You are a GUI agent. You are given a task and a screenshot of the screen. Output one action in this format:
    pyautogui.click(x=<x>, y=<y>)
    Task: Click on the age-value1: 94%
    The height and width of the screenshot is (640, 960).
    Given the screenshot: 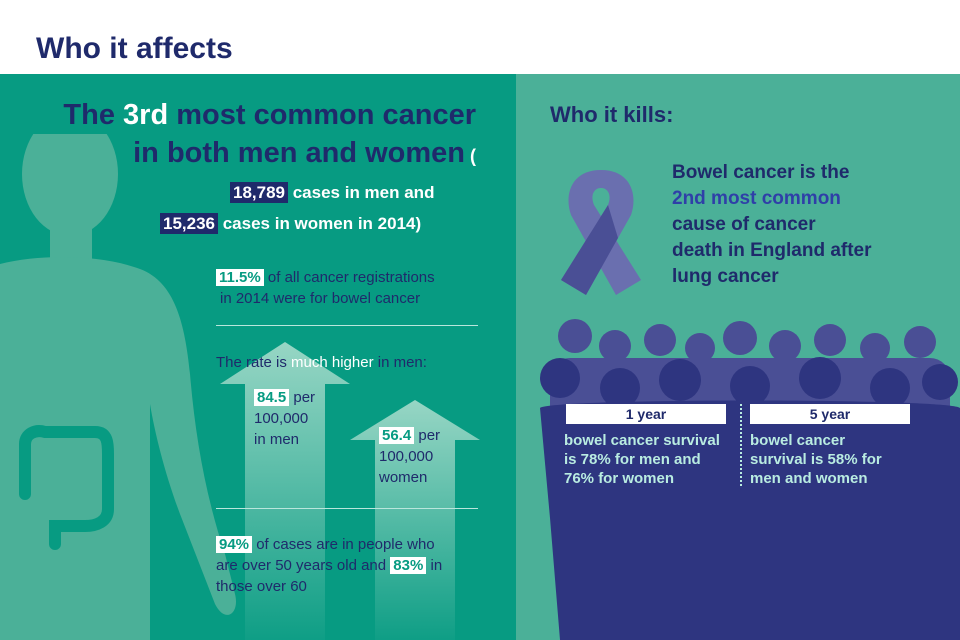 What is the action you would take?
    pyautogui.click(x=234, y=544)
    